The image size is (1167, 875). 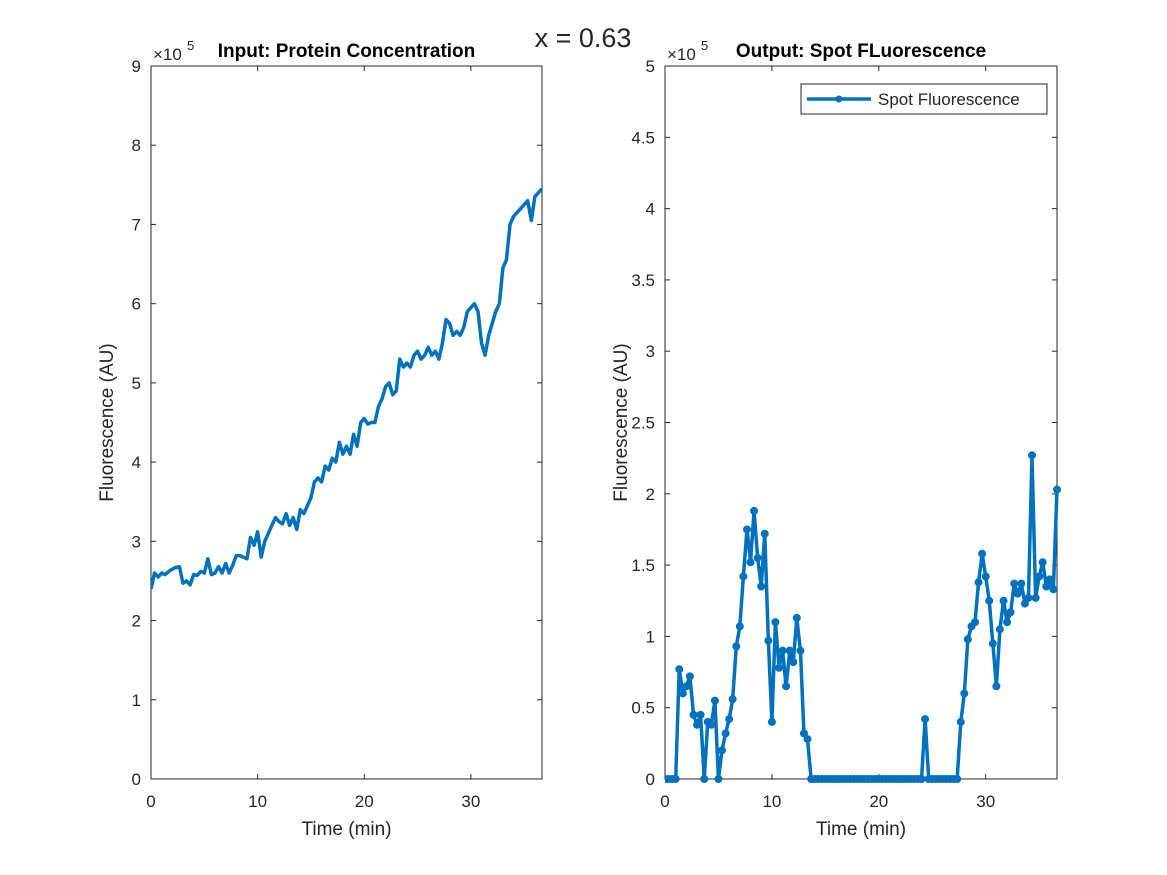 What do you see at coordinates (643, 280) in the screenshot?
I see `y-tick-label: 3.5` at bounding box center [643, 280].